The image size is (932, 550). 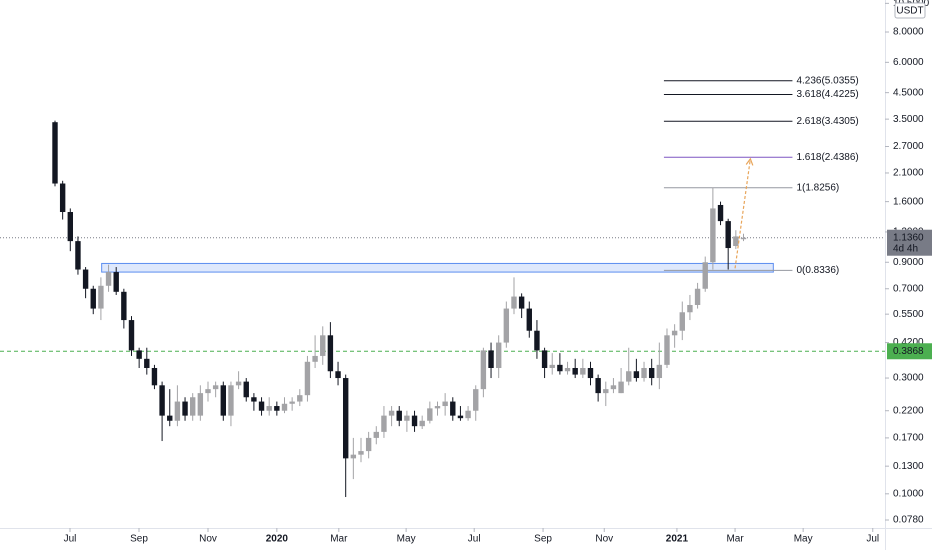 What do you see at coordinates (827, 157) in the screenshot?
I see `fib-label: 1.618(2.4386)` at bounding box center [827, 157].